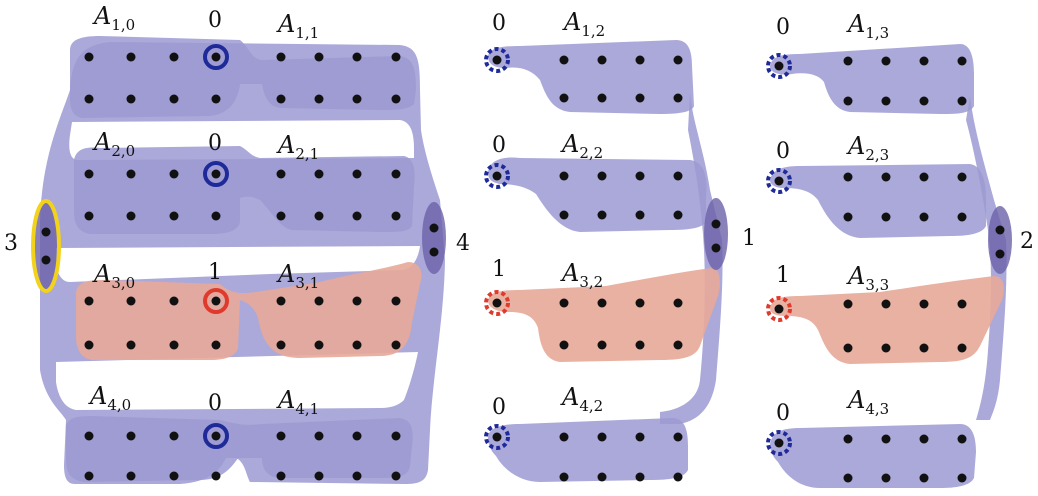  I want to click on left-connector-overlap, so click(434, 238).